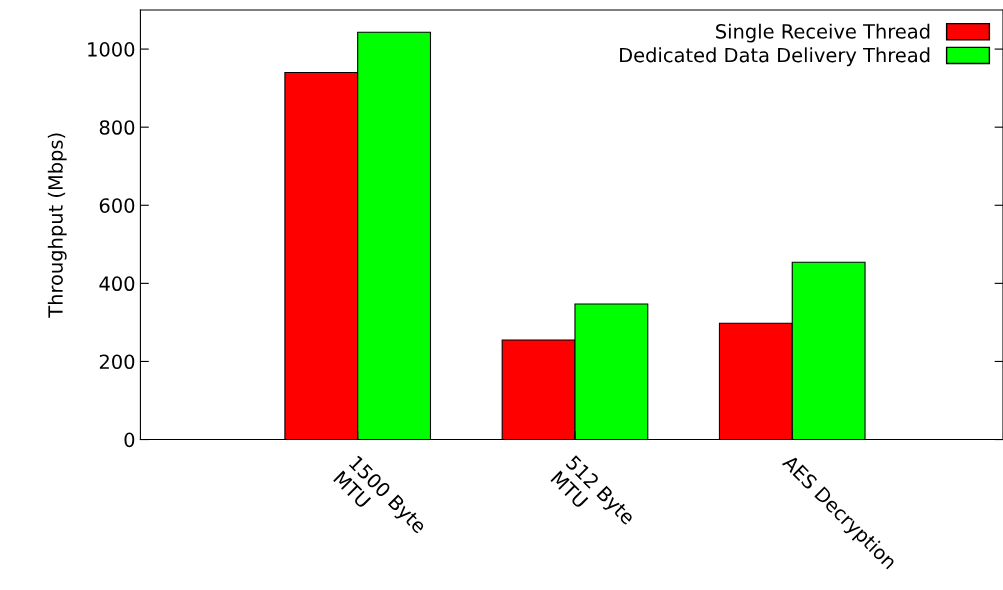 This screenshot has height=590, width=1003. Describe the element at coordinates (775, 57) in the screenshot. I see `legend-label: Dedicated Data Delivery Thread` at that location.